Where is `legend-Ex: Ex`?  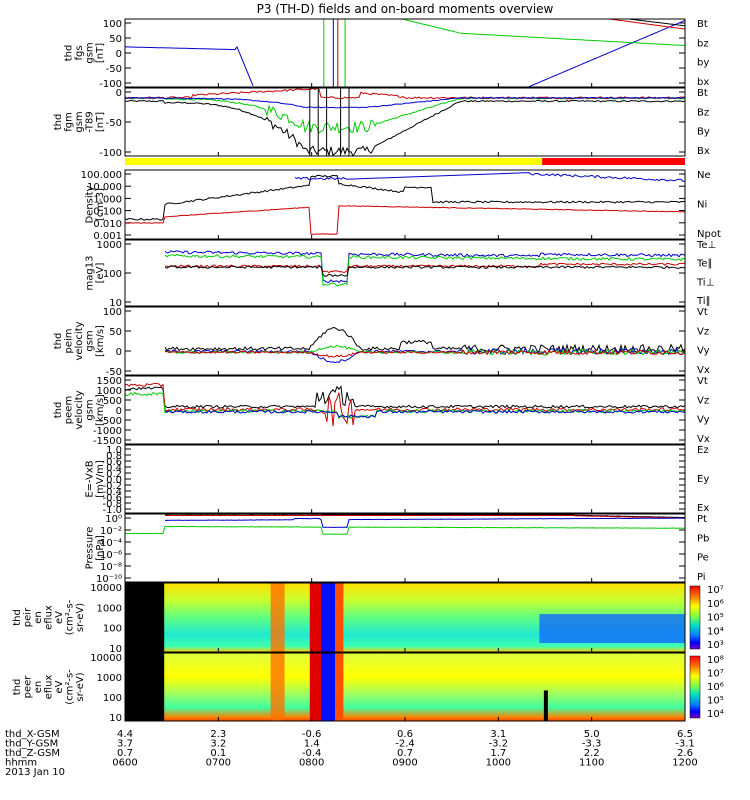
legend-Ex: Ex is located at coordinates (703, 508).